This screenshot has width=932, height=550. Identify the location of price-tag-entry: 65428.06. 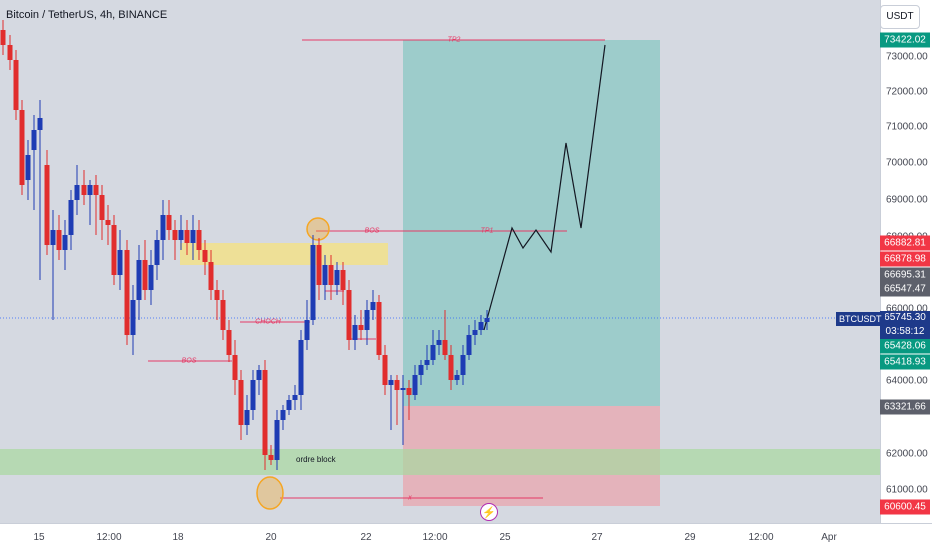
(905, 346).